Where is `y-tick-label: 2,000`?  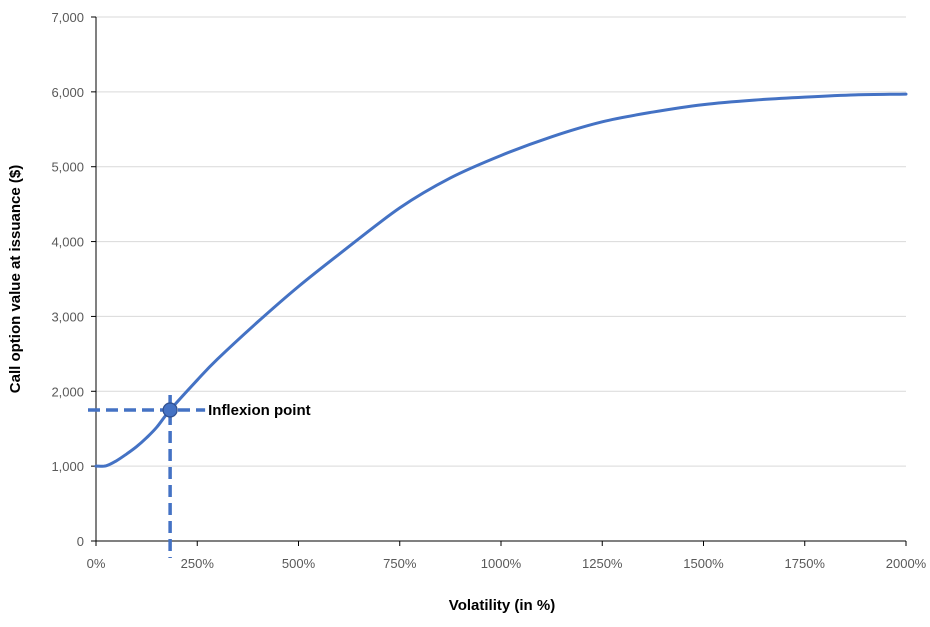 y-tick-label: 2,000 is located at coordinates (67, 391).